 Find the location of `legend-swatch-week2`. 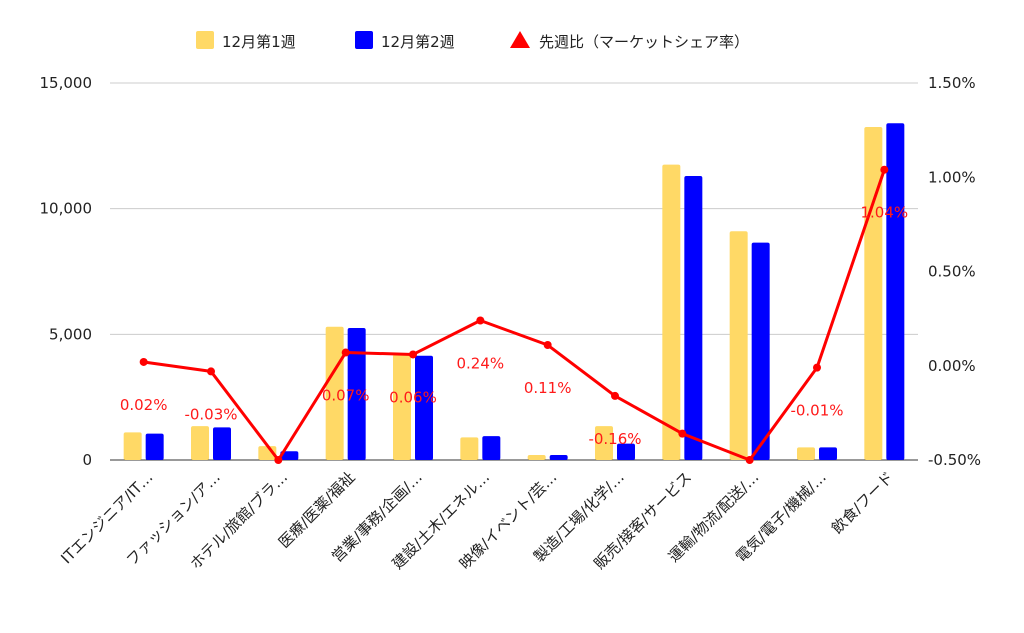

legend-swatch-week2 is located at coordinates (364, 40).